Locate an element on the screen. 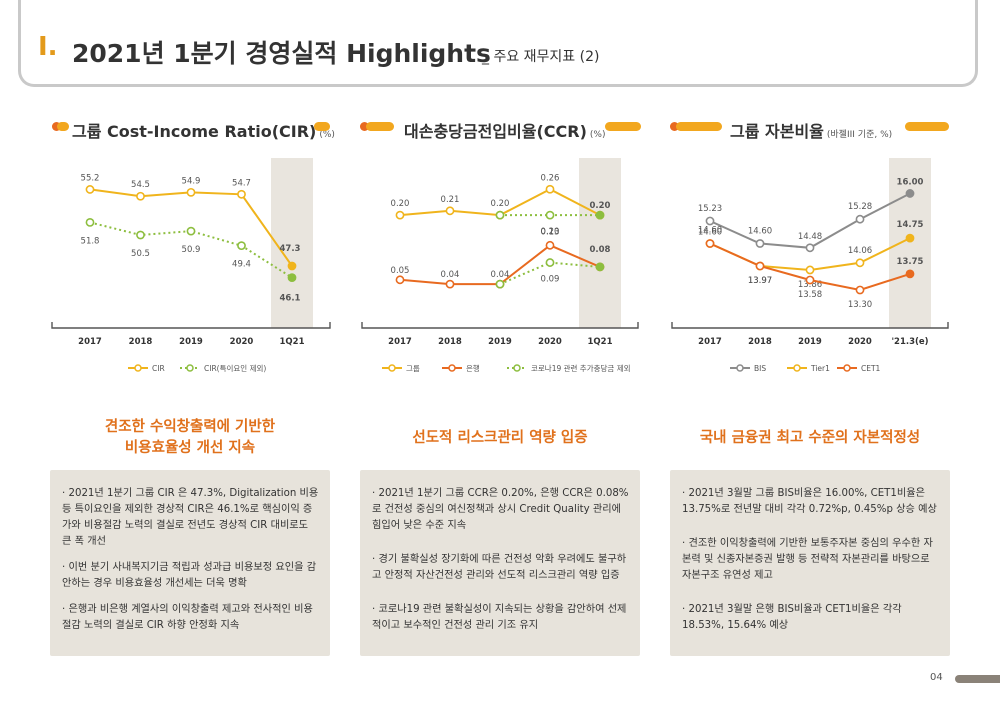 Image resolution: width=1000 pixels, height=707 pixels. chart-title-text: 대손충당금전입비율(CCR) is located at coordinates (495, 131).